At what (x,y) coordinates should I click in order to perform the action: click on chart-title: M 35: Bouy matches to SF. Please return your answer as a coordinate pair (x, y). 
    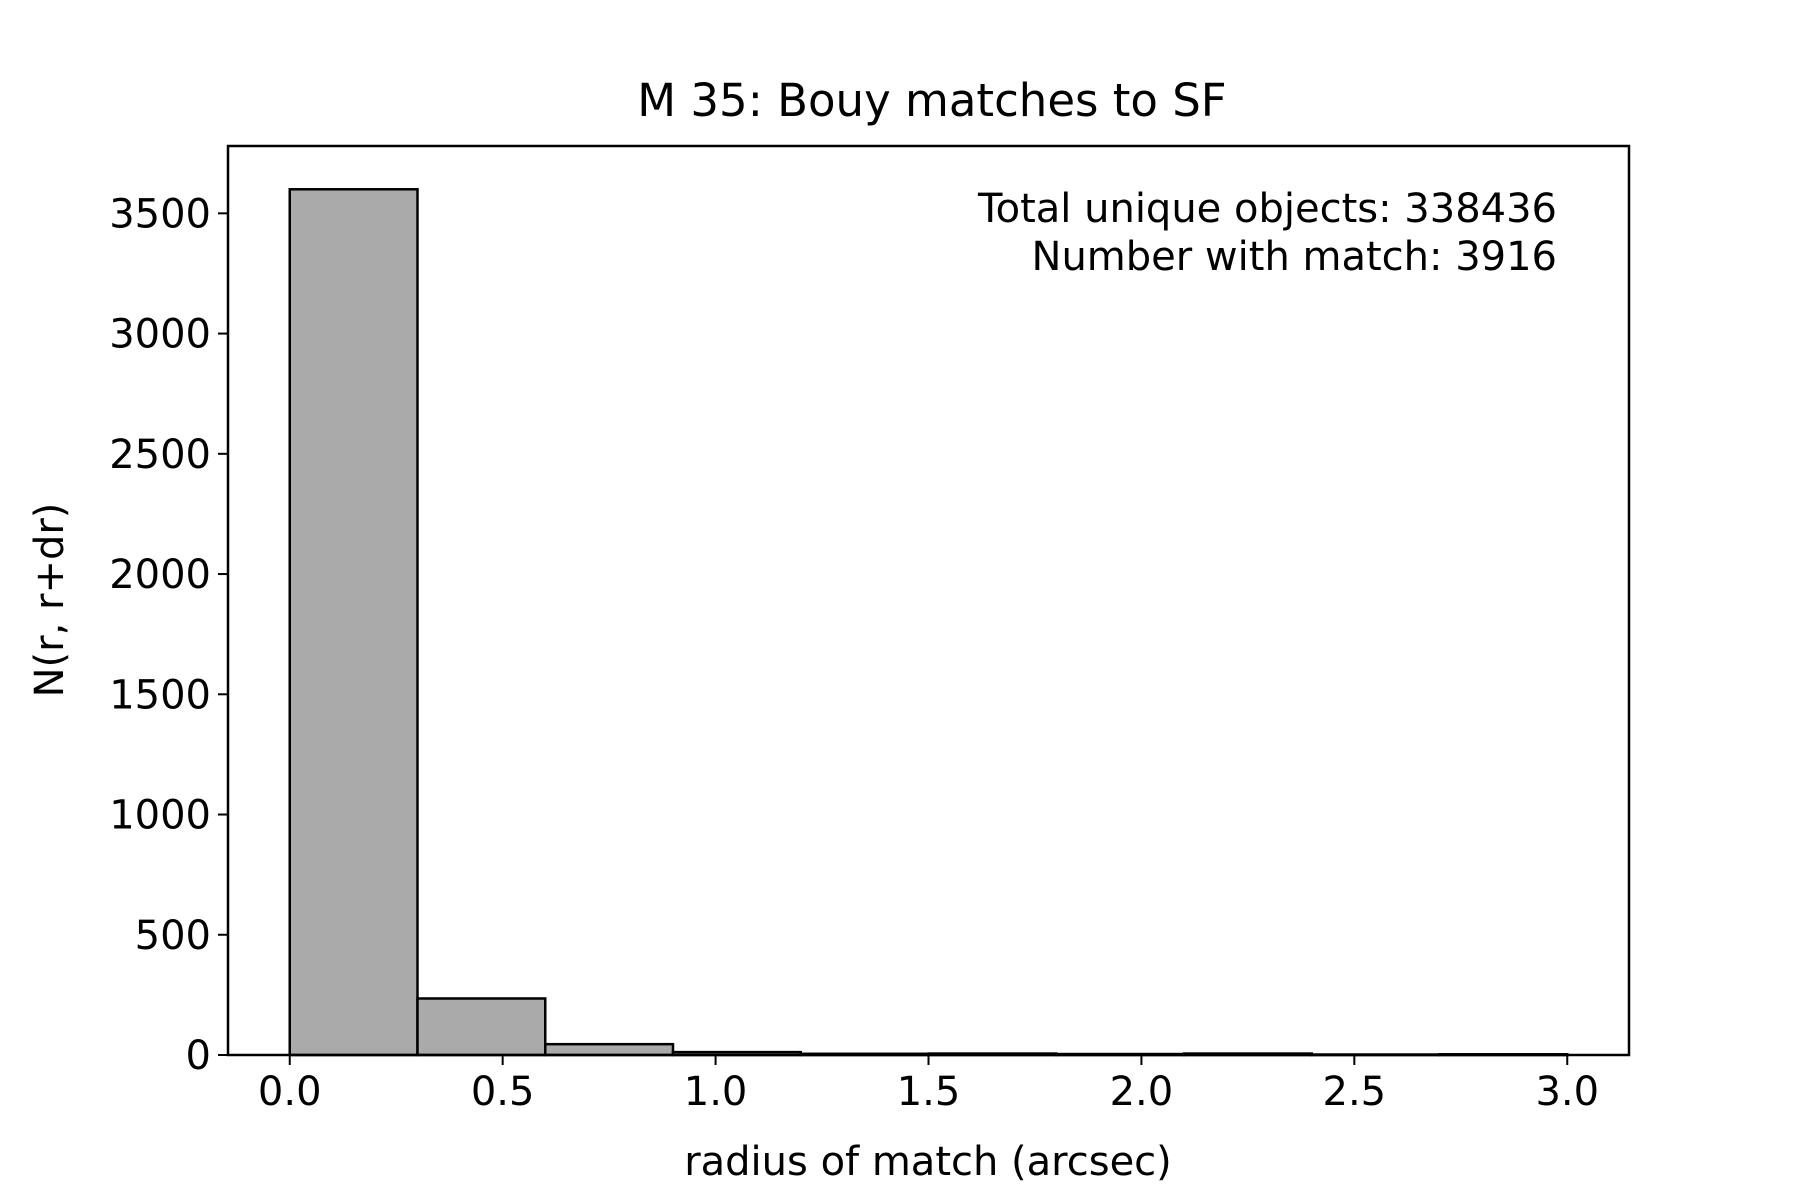
    Looking at the image, I should click on (931, 100).